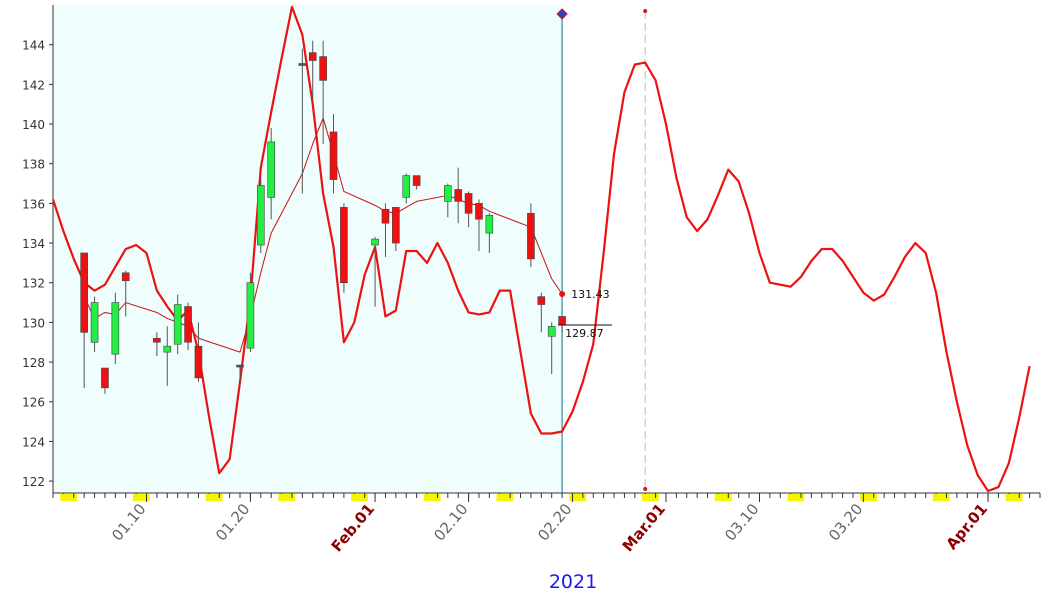 The height and width of the screenshot is (597, 1062). I want to click on y-tick-label: 134, so click(33, 244).